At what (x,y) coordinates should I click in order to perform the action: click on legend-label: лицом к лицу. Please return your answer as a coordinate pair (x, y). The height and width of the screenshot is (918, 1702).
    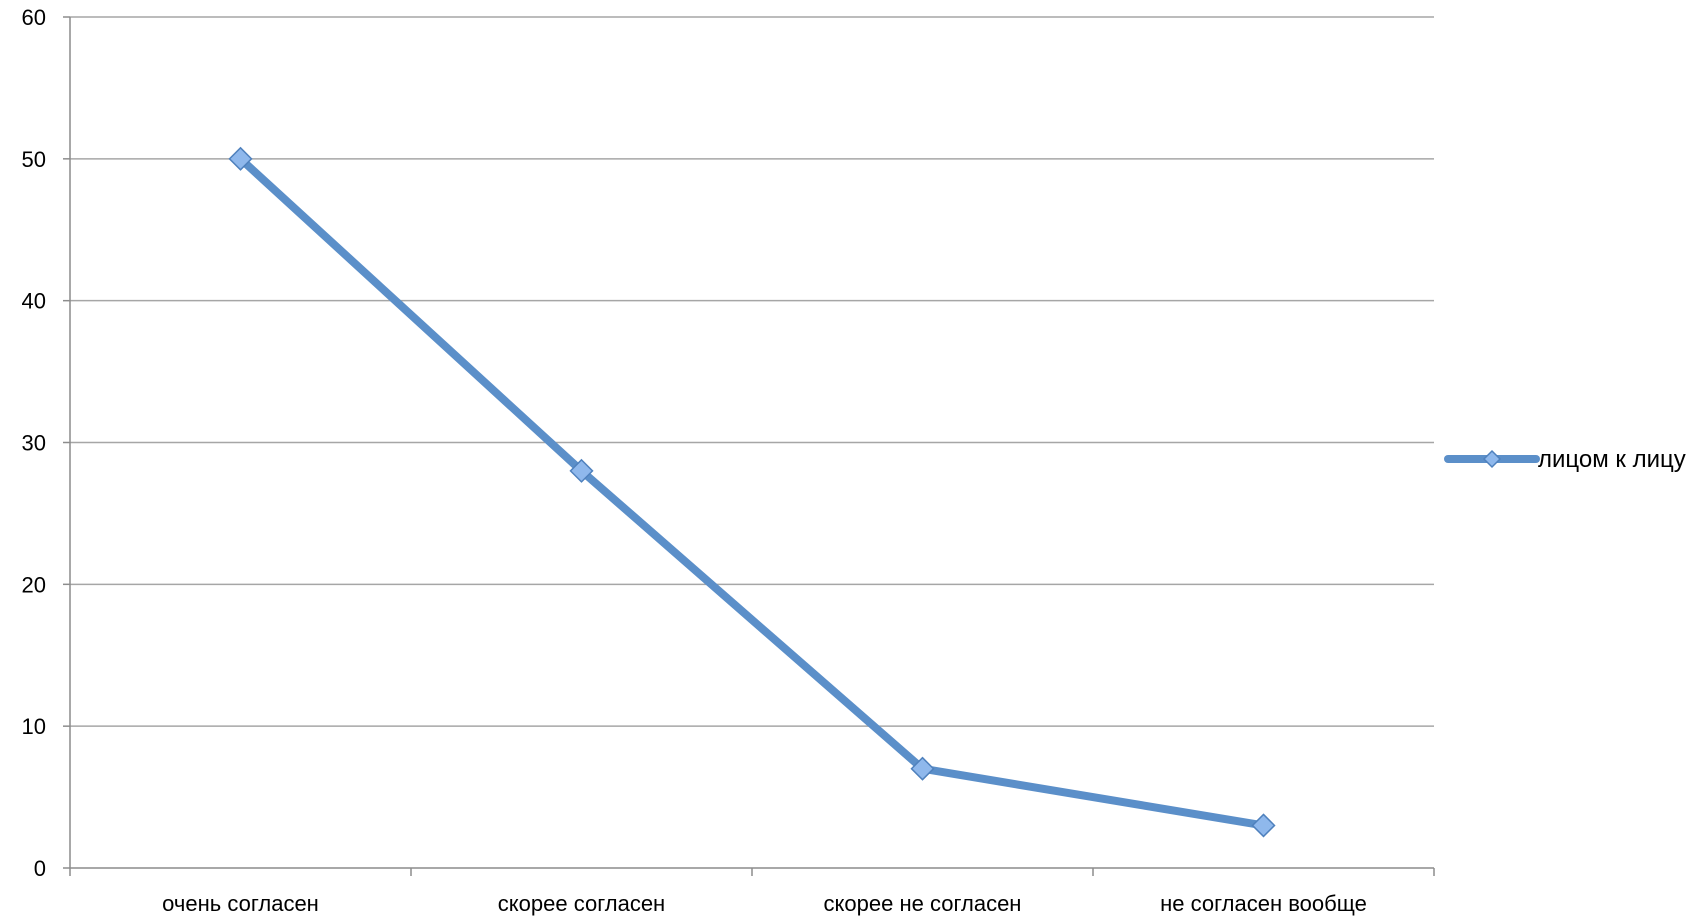
    Looking at the image, I should click on (1612, 459).